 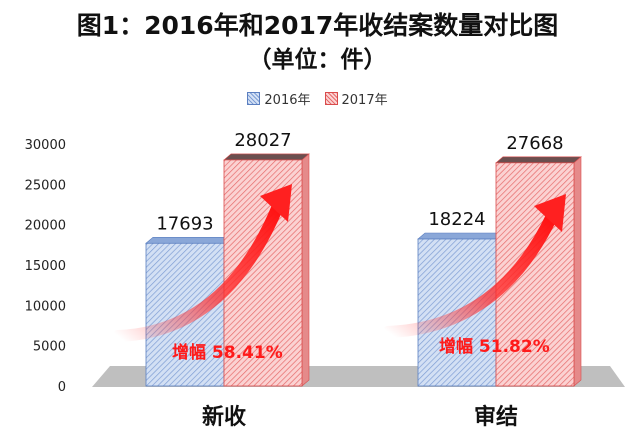 I want to click on y-tick-label: 20000, so click(x=45, y=226).